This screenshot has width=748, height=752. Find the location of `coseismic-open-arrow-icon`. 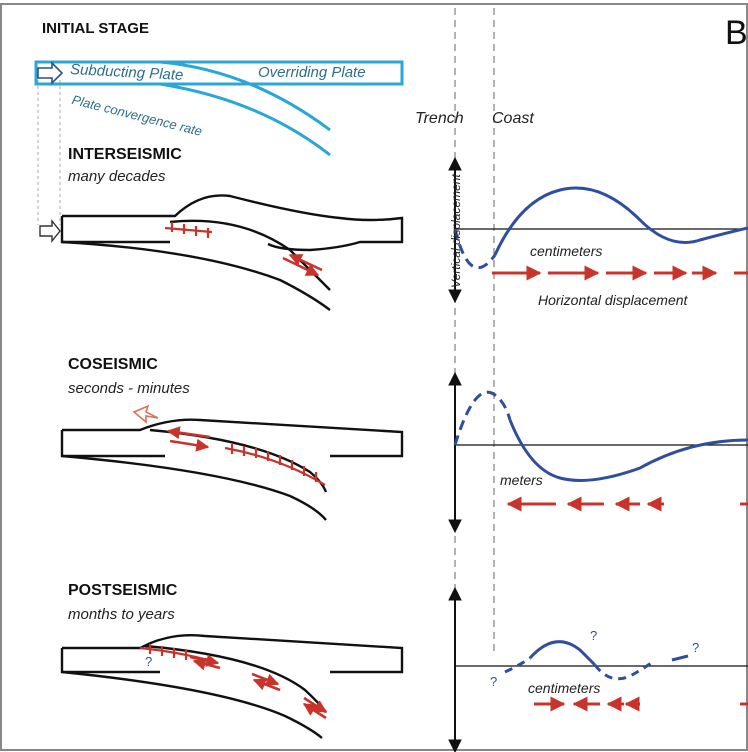

coseismic-open-arrow-icon is located at coordinates (145, 414).